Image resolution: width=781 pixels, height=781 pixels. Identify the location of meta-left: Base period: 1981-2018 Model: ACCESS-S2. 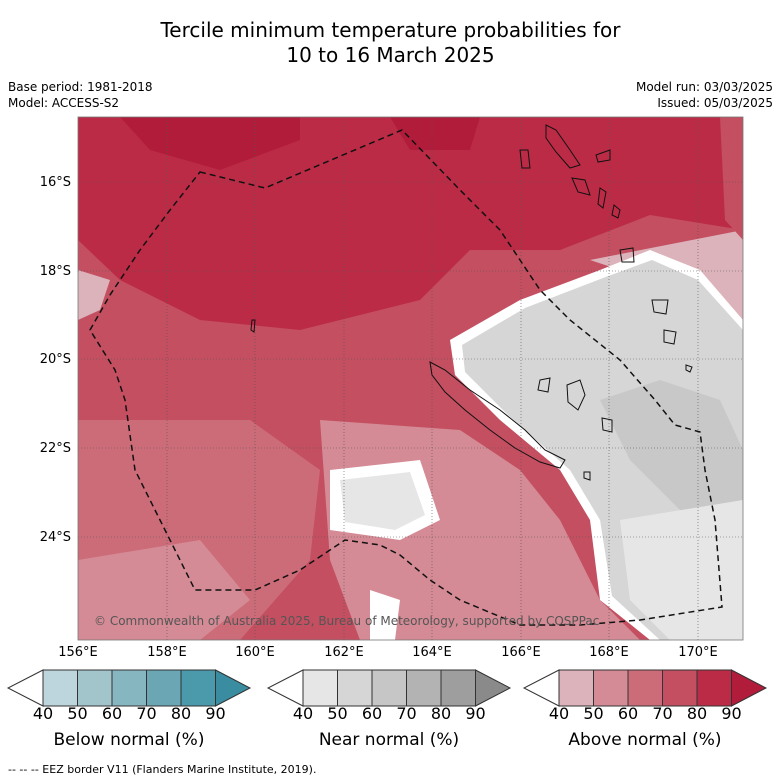
(80, 95).